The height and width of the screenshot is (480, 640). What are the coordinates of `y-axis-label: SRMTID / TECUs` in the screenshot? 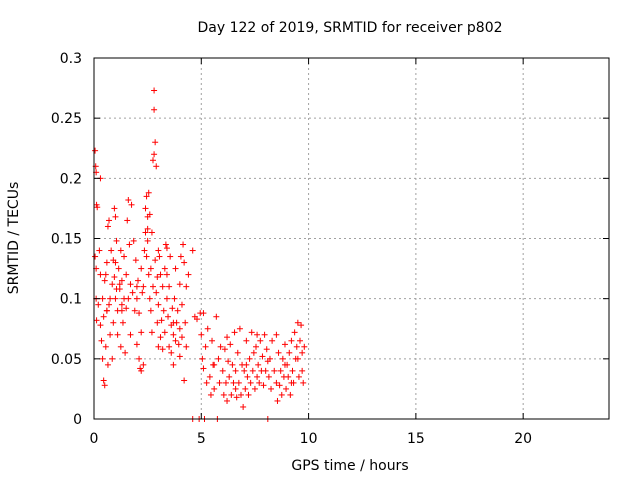 It's located at (14, 238).